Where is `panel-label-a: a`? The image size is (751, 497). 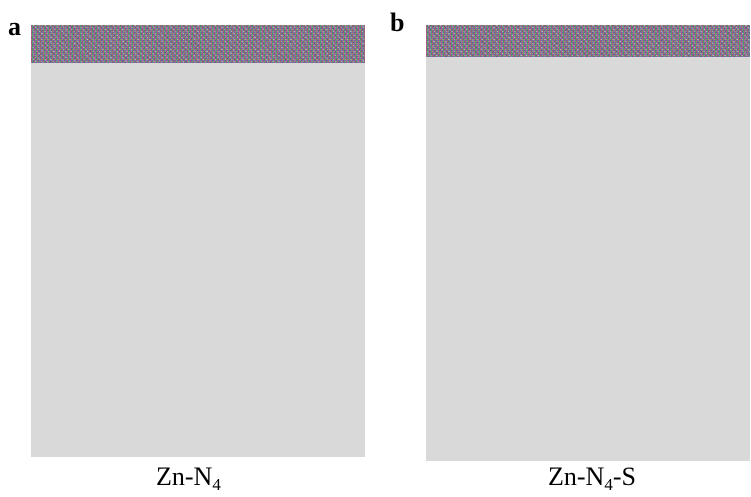
panel-label-a: a is located at coordinates (14, 26).